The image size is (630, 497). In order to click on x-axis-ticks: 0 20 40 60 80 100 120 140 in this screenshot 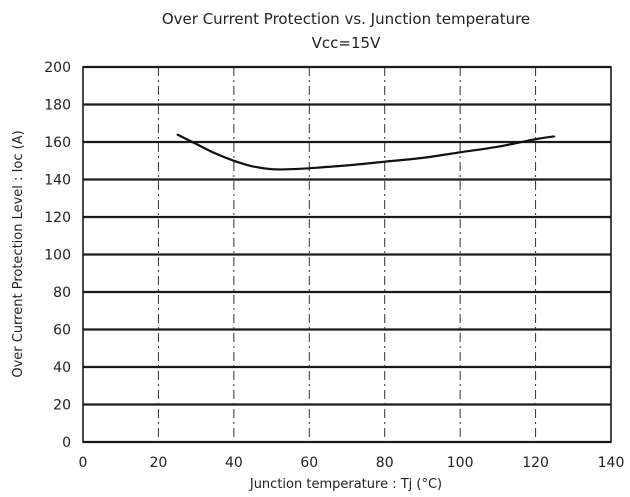, I will do `click(352, 463)`.